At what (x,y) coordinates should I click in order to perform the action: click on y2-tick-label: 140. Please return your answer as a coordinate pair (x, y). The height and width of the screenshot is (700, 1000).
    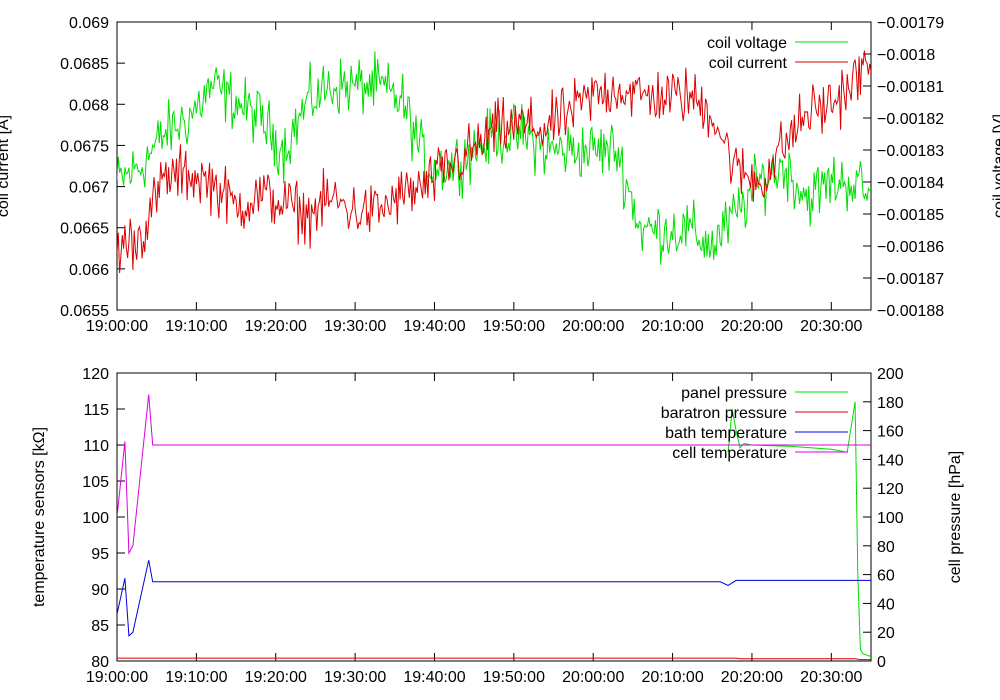
    Looking at the image, I should click on (890, 460).